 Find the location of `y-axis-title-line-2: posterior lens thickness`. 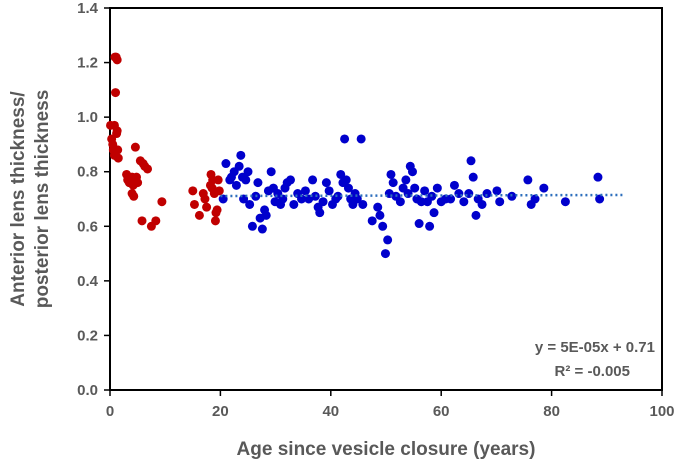

y-axis-title-line-2: posterior lens thickness is located at coordinates (42, 199).